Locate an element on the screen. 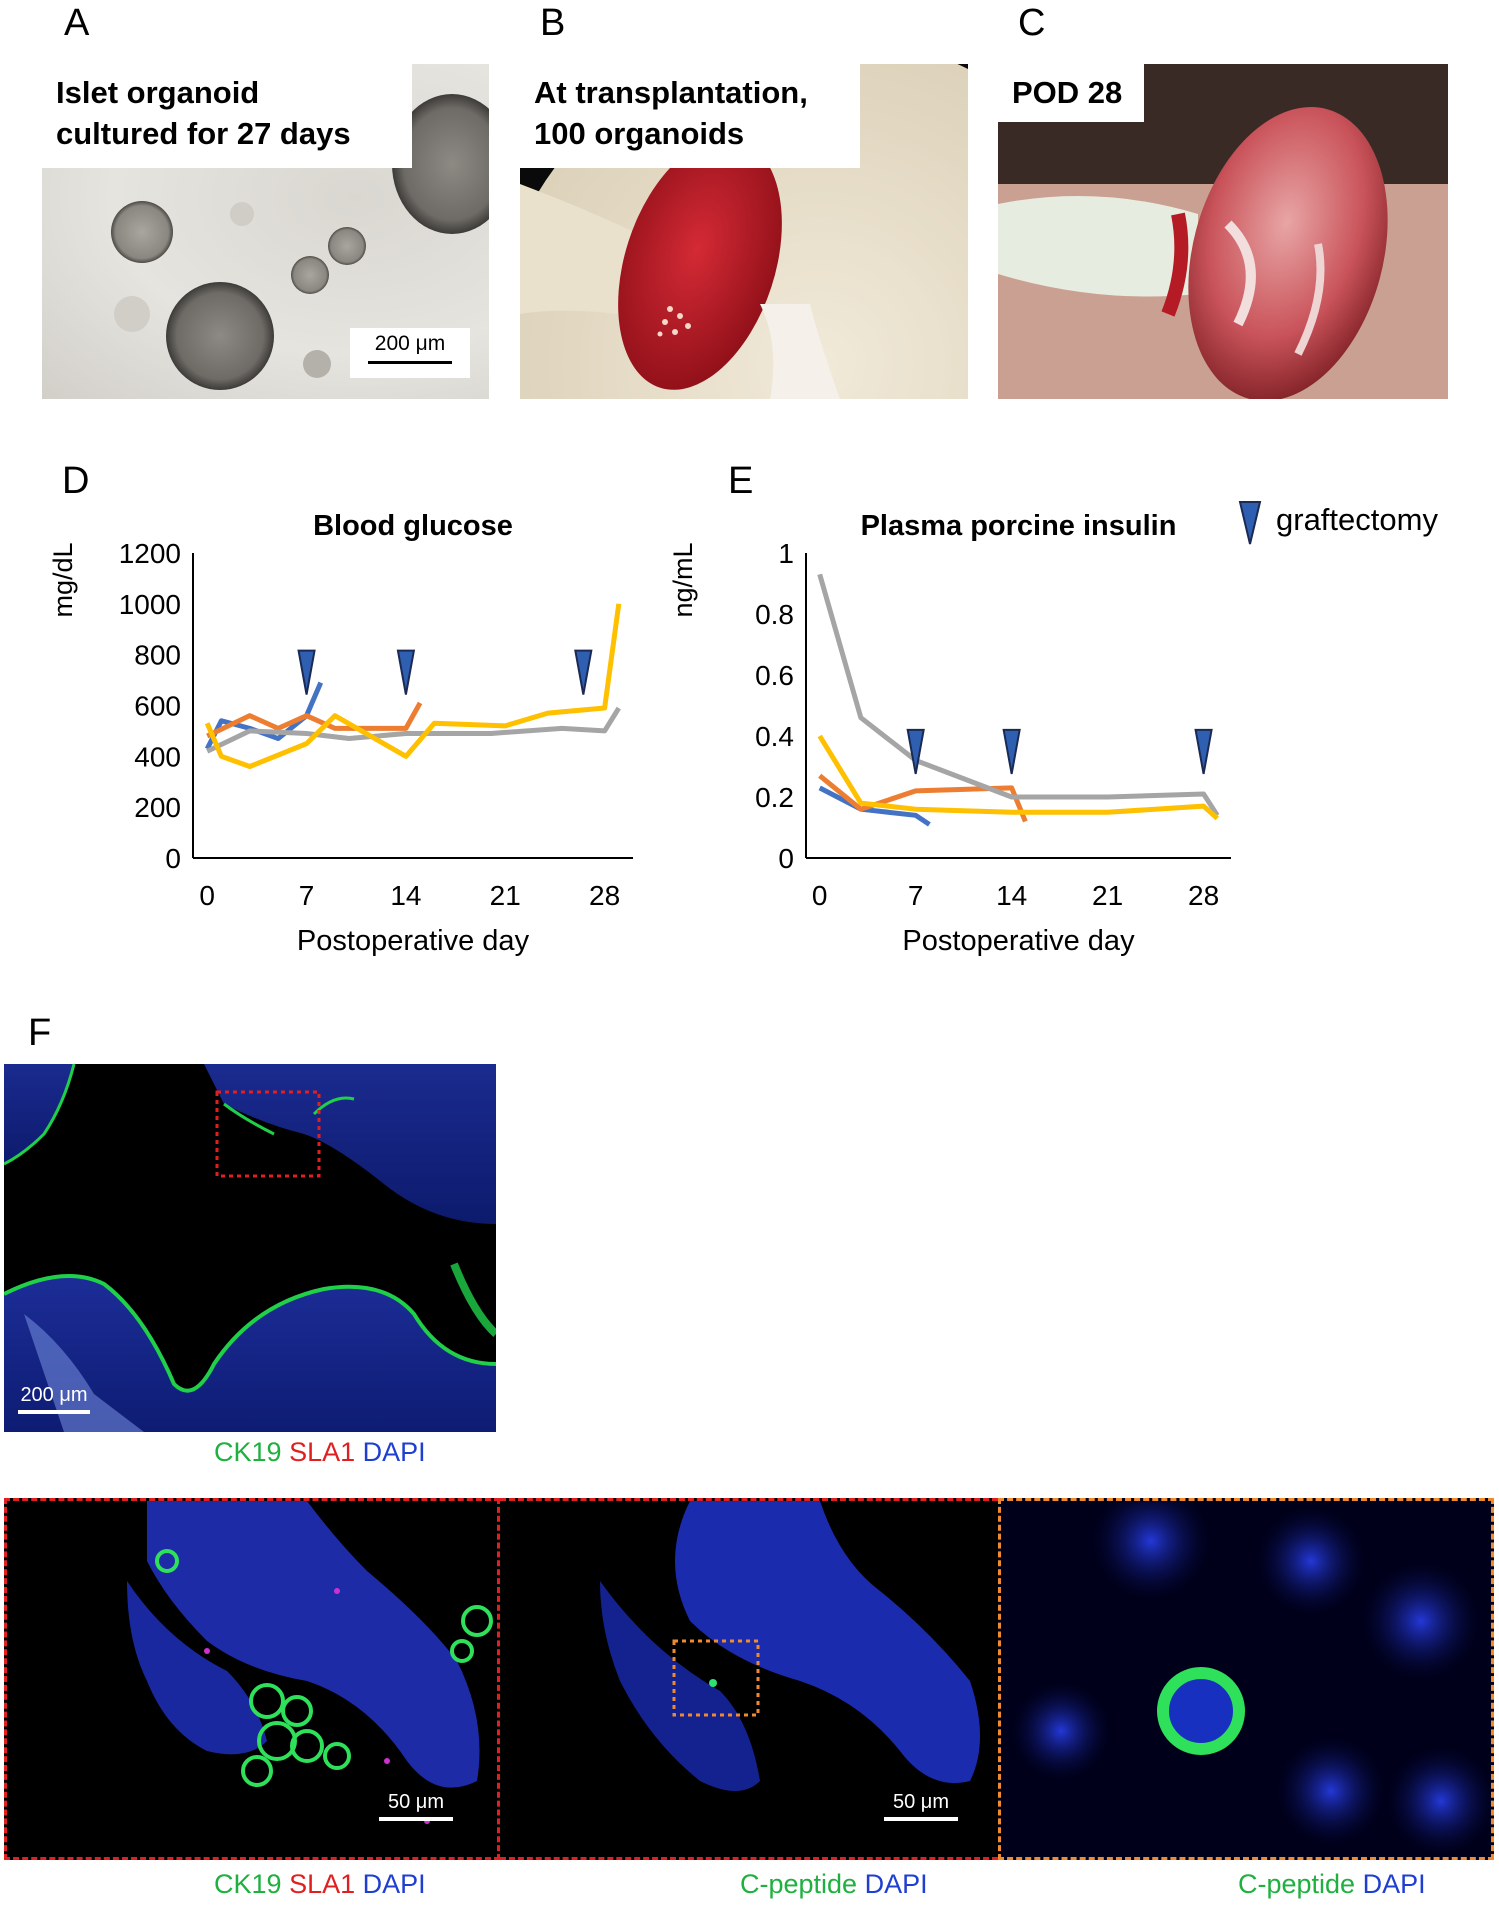  insulin-xtick-label: 28 is located at coordinates (1203, 895).